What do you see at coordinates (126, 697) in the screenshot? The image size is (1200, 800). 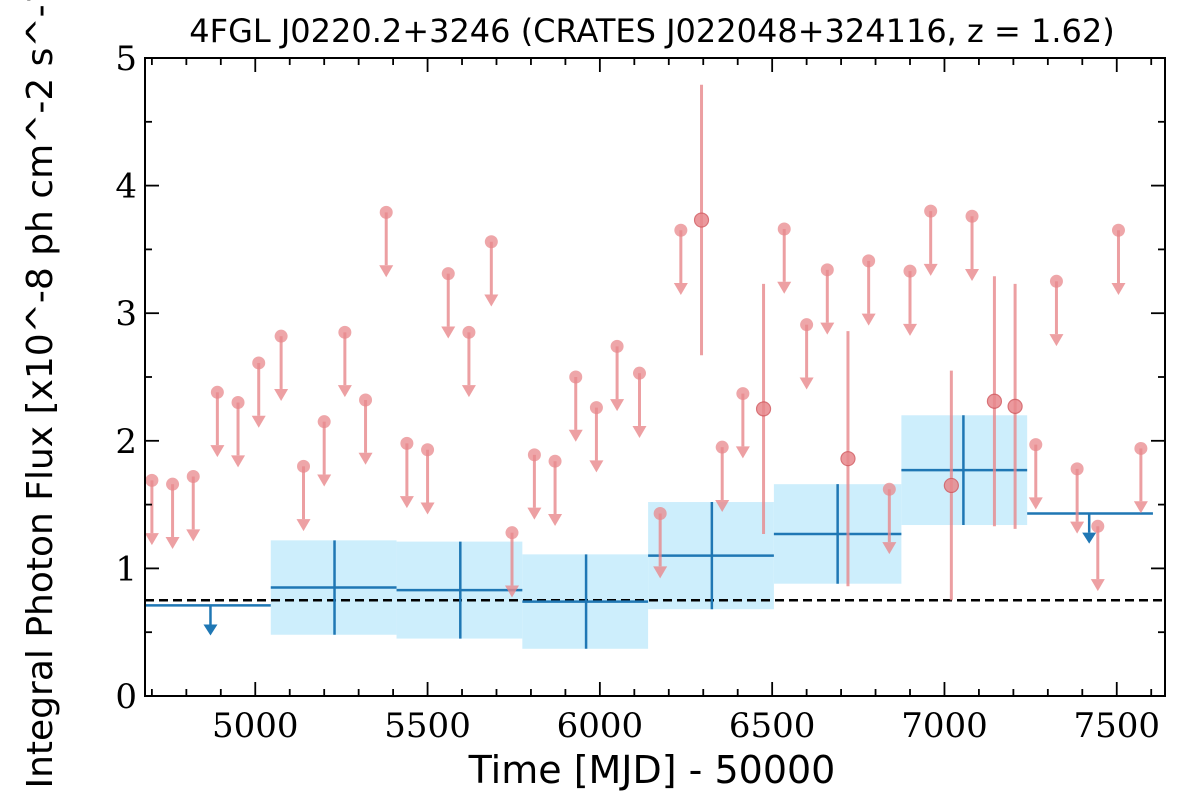 I see `y-tick-label: 0` at bounding box center [126, 697].